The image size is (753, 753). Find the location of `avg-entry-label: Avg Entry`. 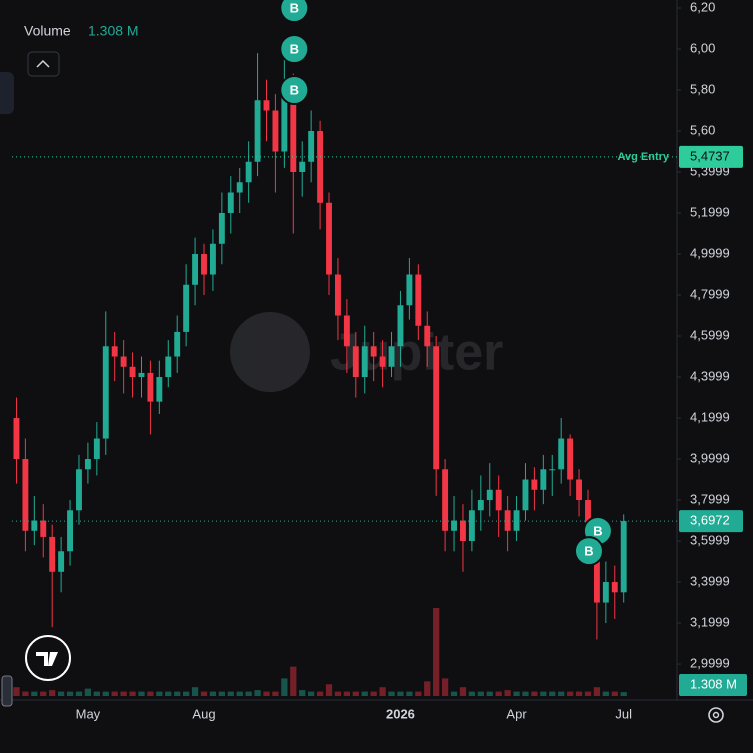

avg-entry-label: Avg Entry is located at coordinates (643, 157).